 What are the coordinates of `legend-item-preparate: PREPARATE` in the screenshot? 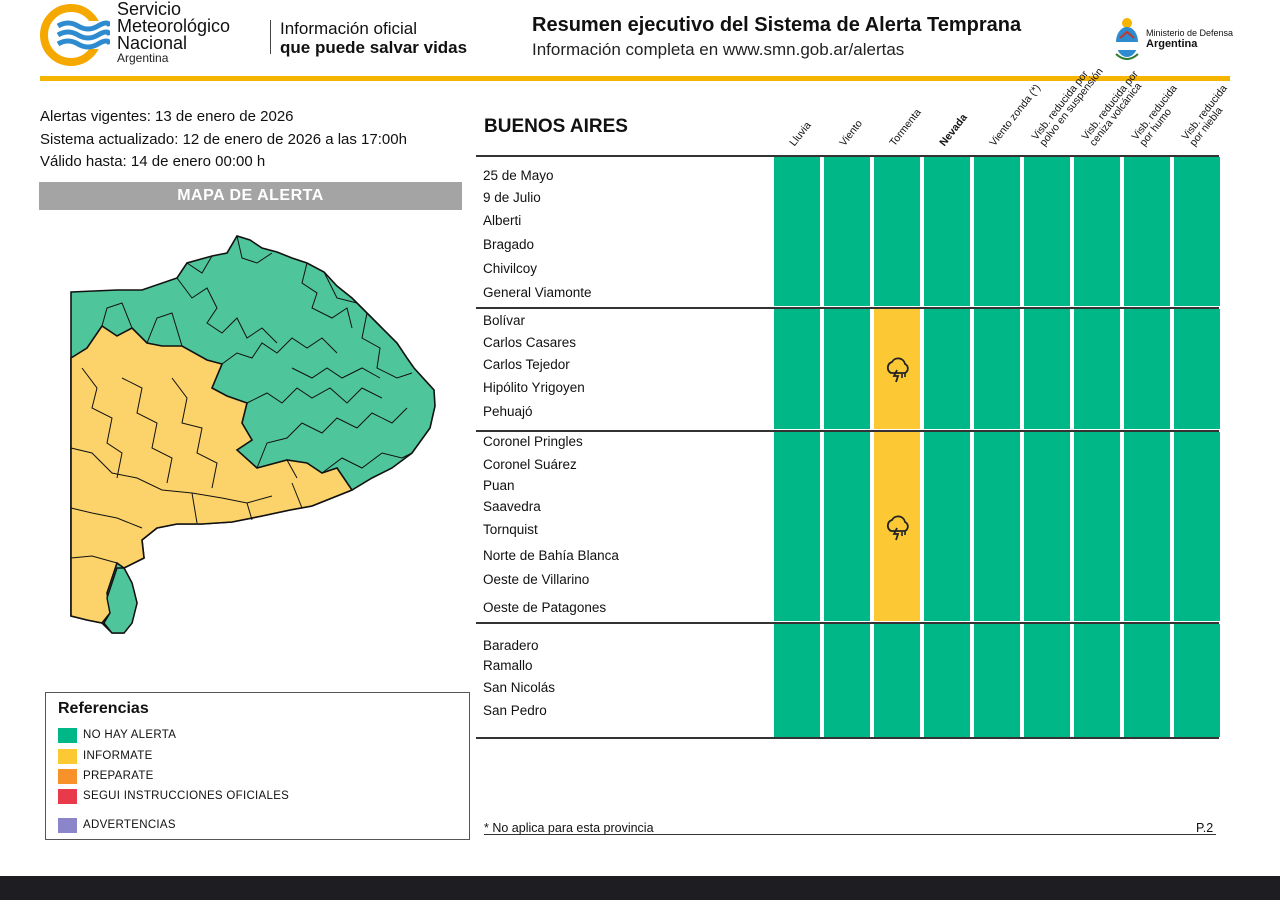 It's located at (106, 776).